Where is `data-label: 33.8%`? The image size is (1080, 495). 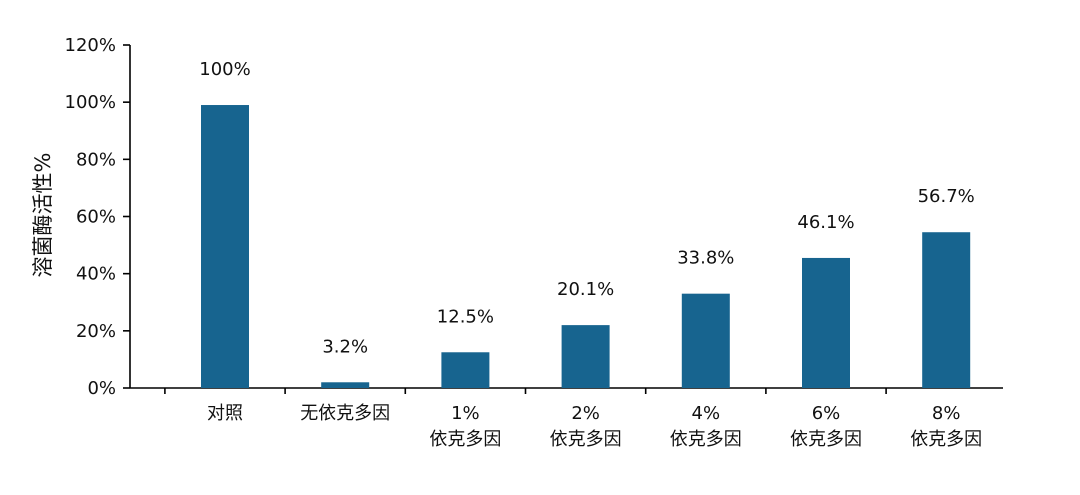
data-label: 33.8% is located at coordinates (705, 258).